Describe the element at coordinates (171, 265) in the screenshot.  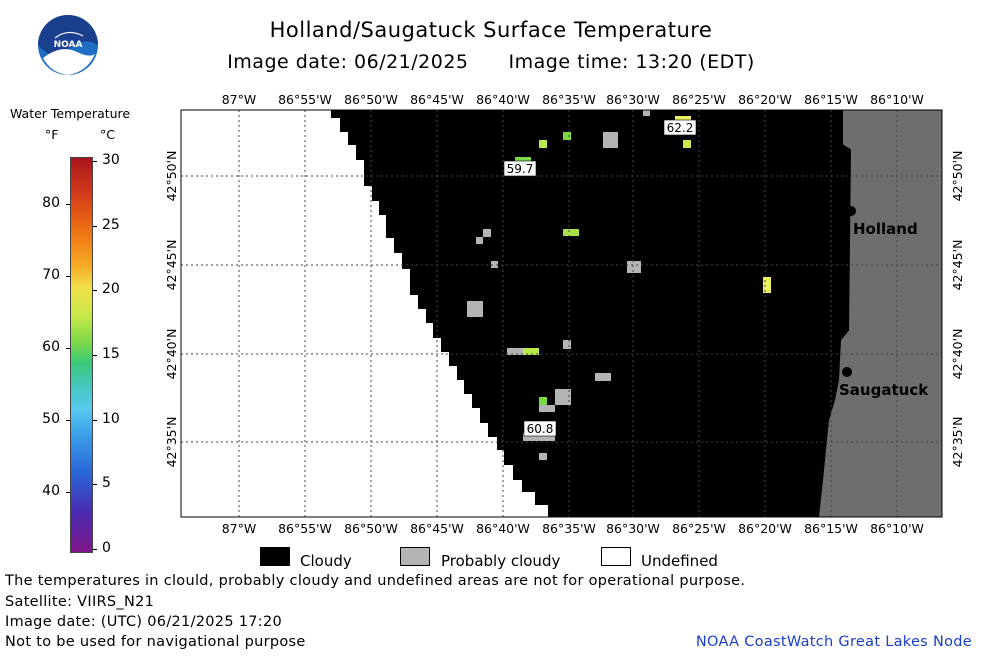
I see `lat-label: 42°45'N` at that location.